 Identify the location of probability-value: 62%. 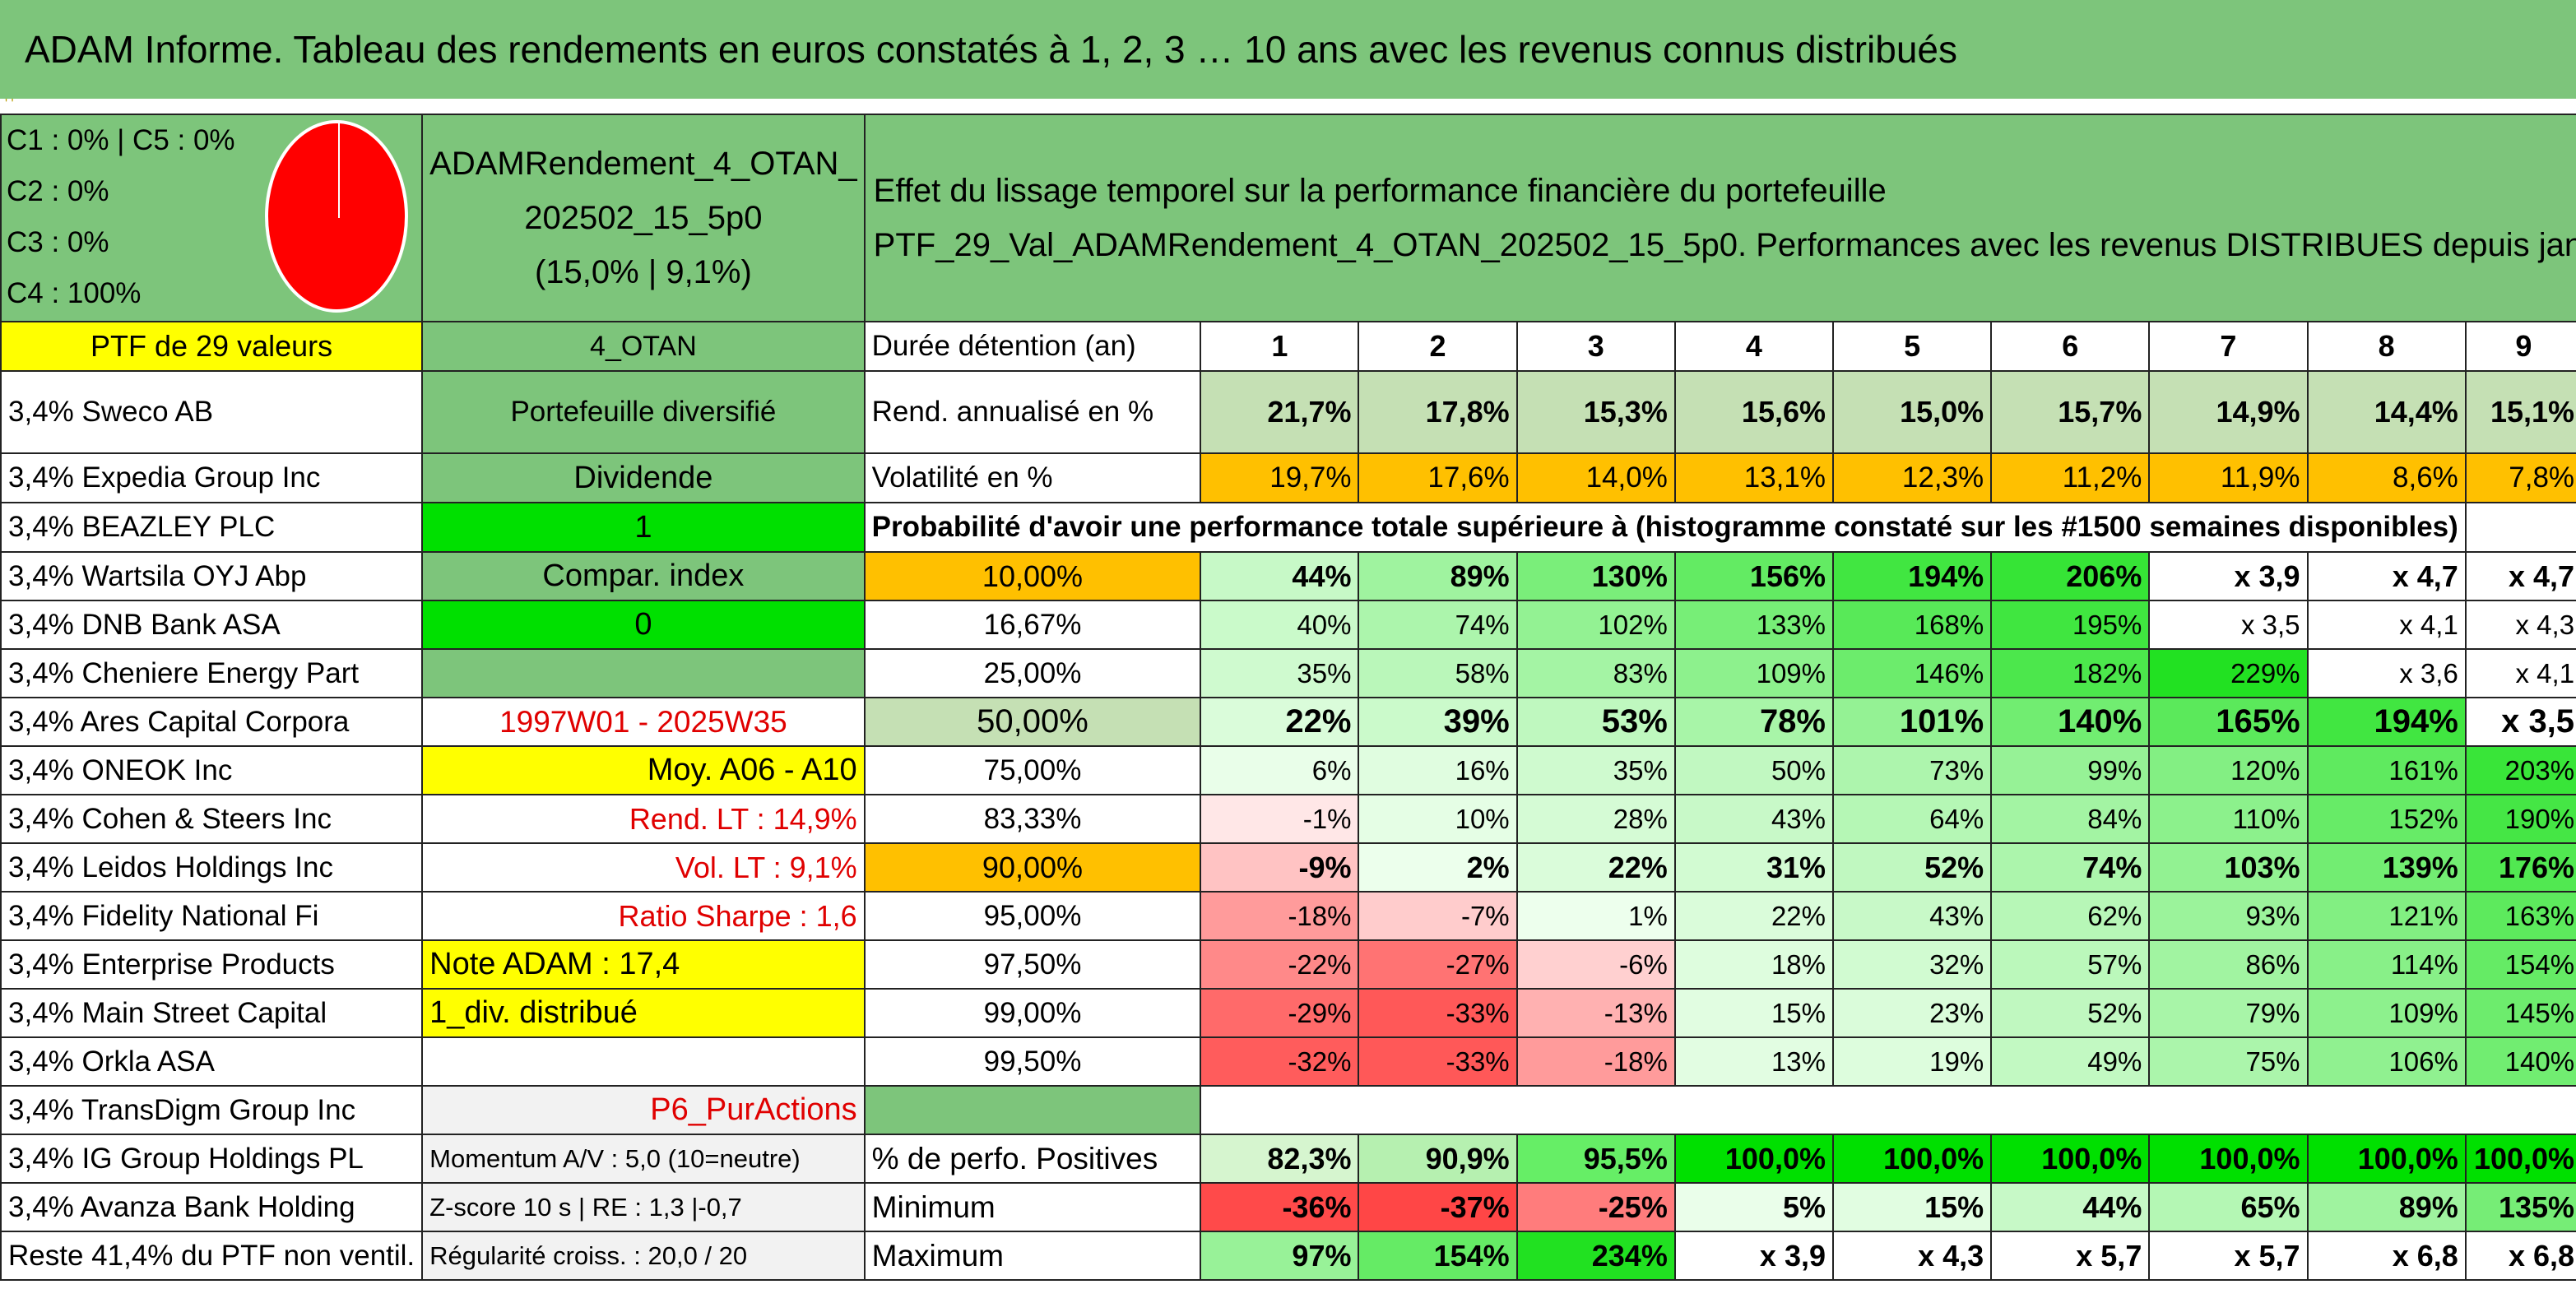
(2070, 916).